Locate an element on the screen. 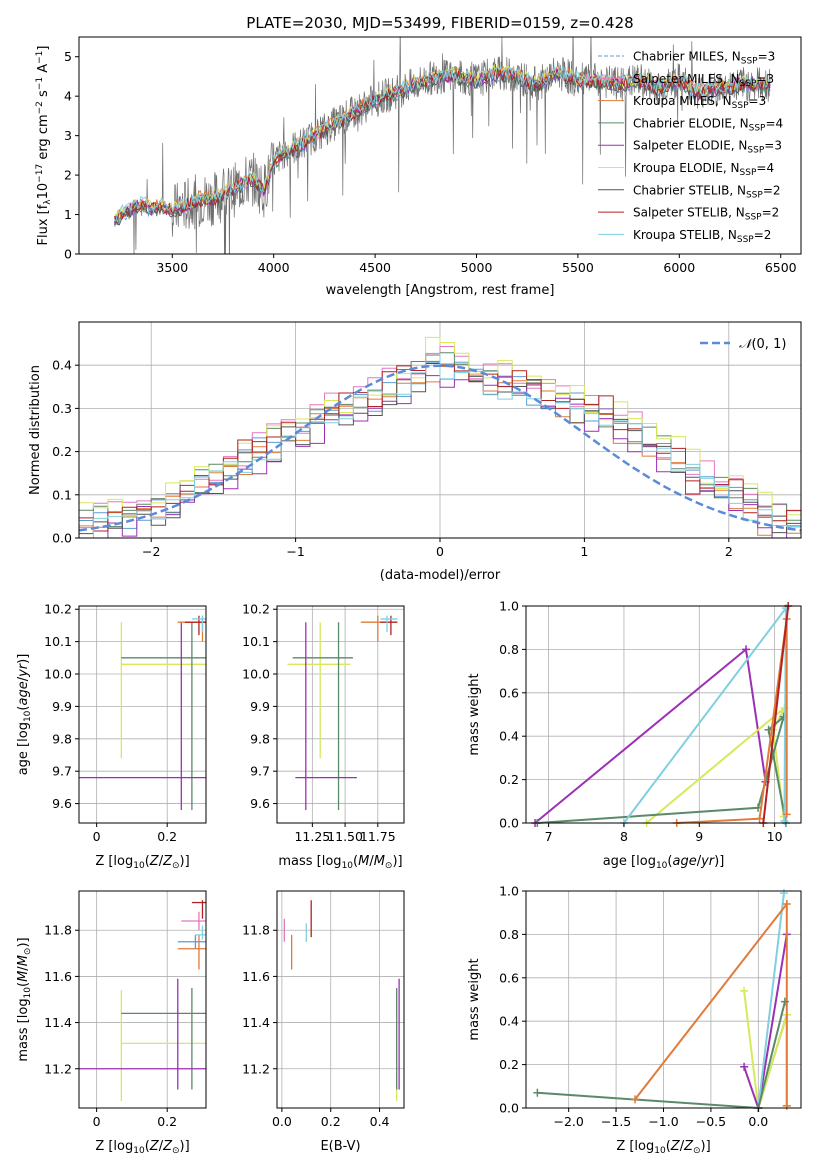  y-axis-label: mass [log10(M/M⊙)] is located at coordinates (24, 999).